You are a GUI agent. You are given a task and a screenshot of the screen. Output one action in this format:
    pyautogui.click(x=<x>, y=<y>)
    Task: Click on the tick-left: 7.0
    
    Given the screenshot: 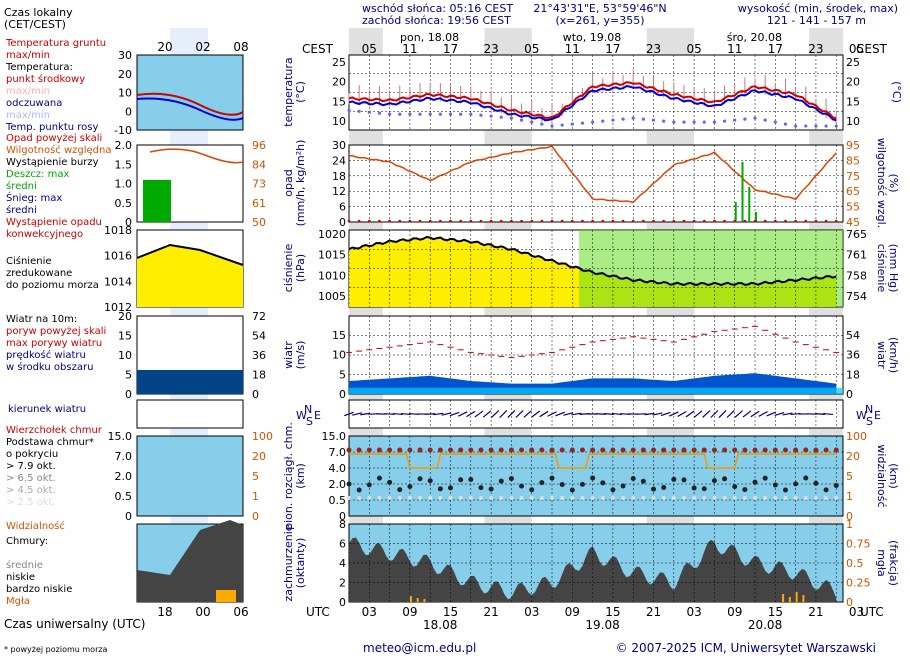 What is the action you would take?
    pyautogui.click(x=338, y=452)
    